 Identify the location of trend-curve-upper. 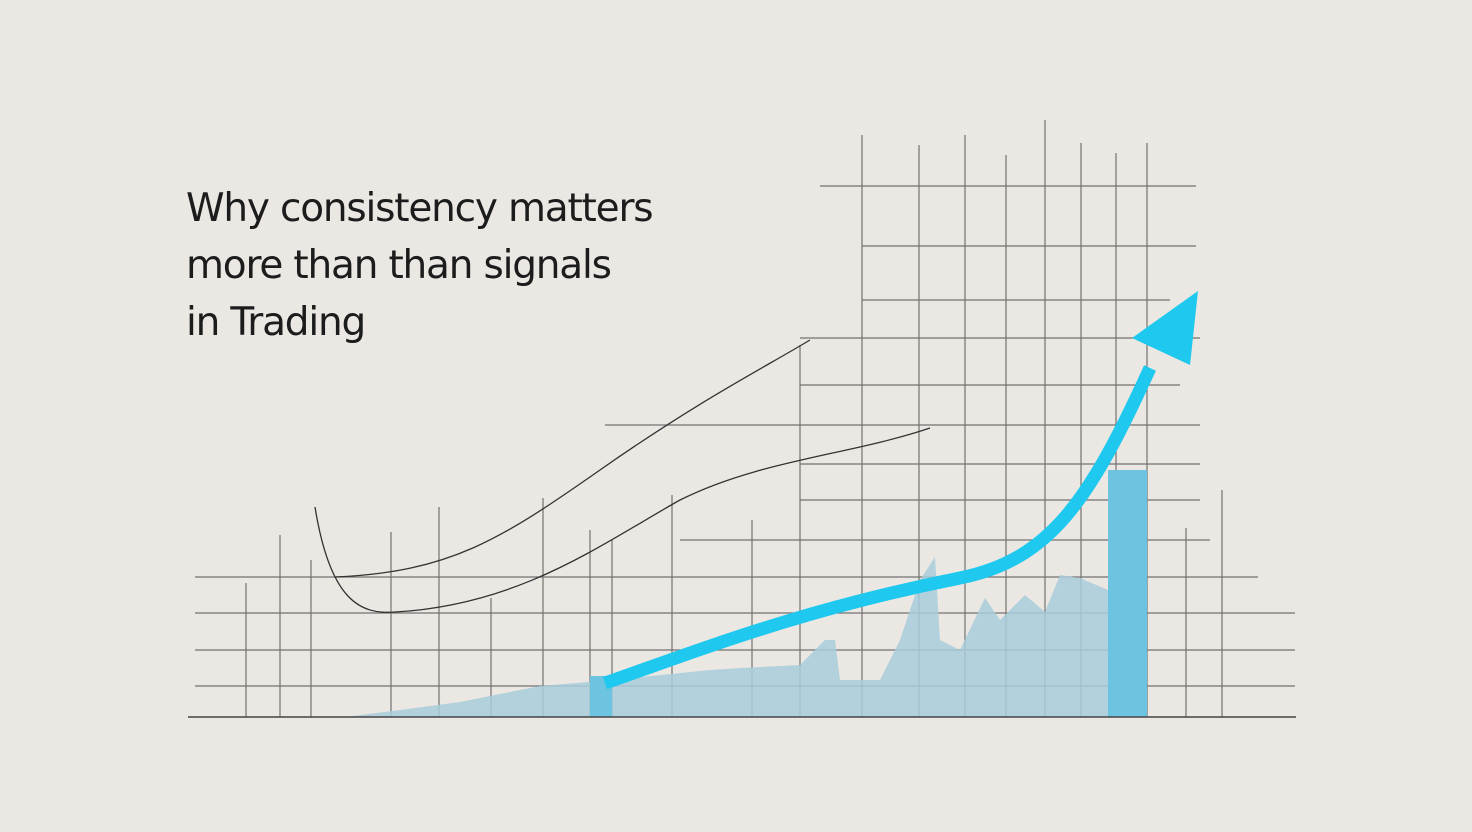
(572, 458).